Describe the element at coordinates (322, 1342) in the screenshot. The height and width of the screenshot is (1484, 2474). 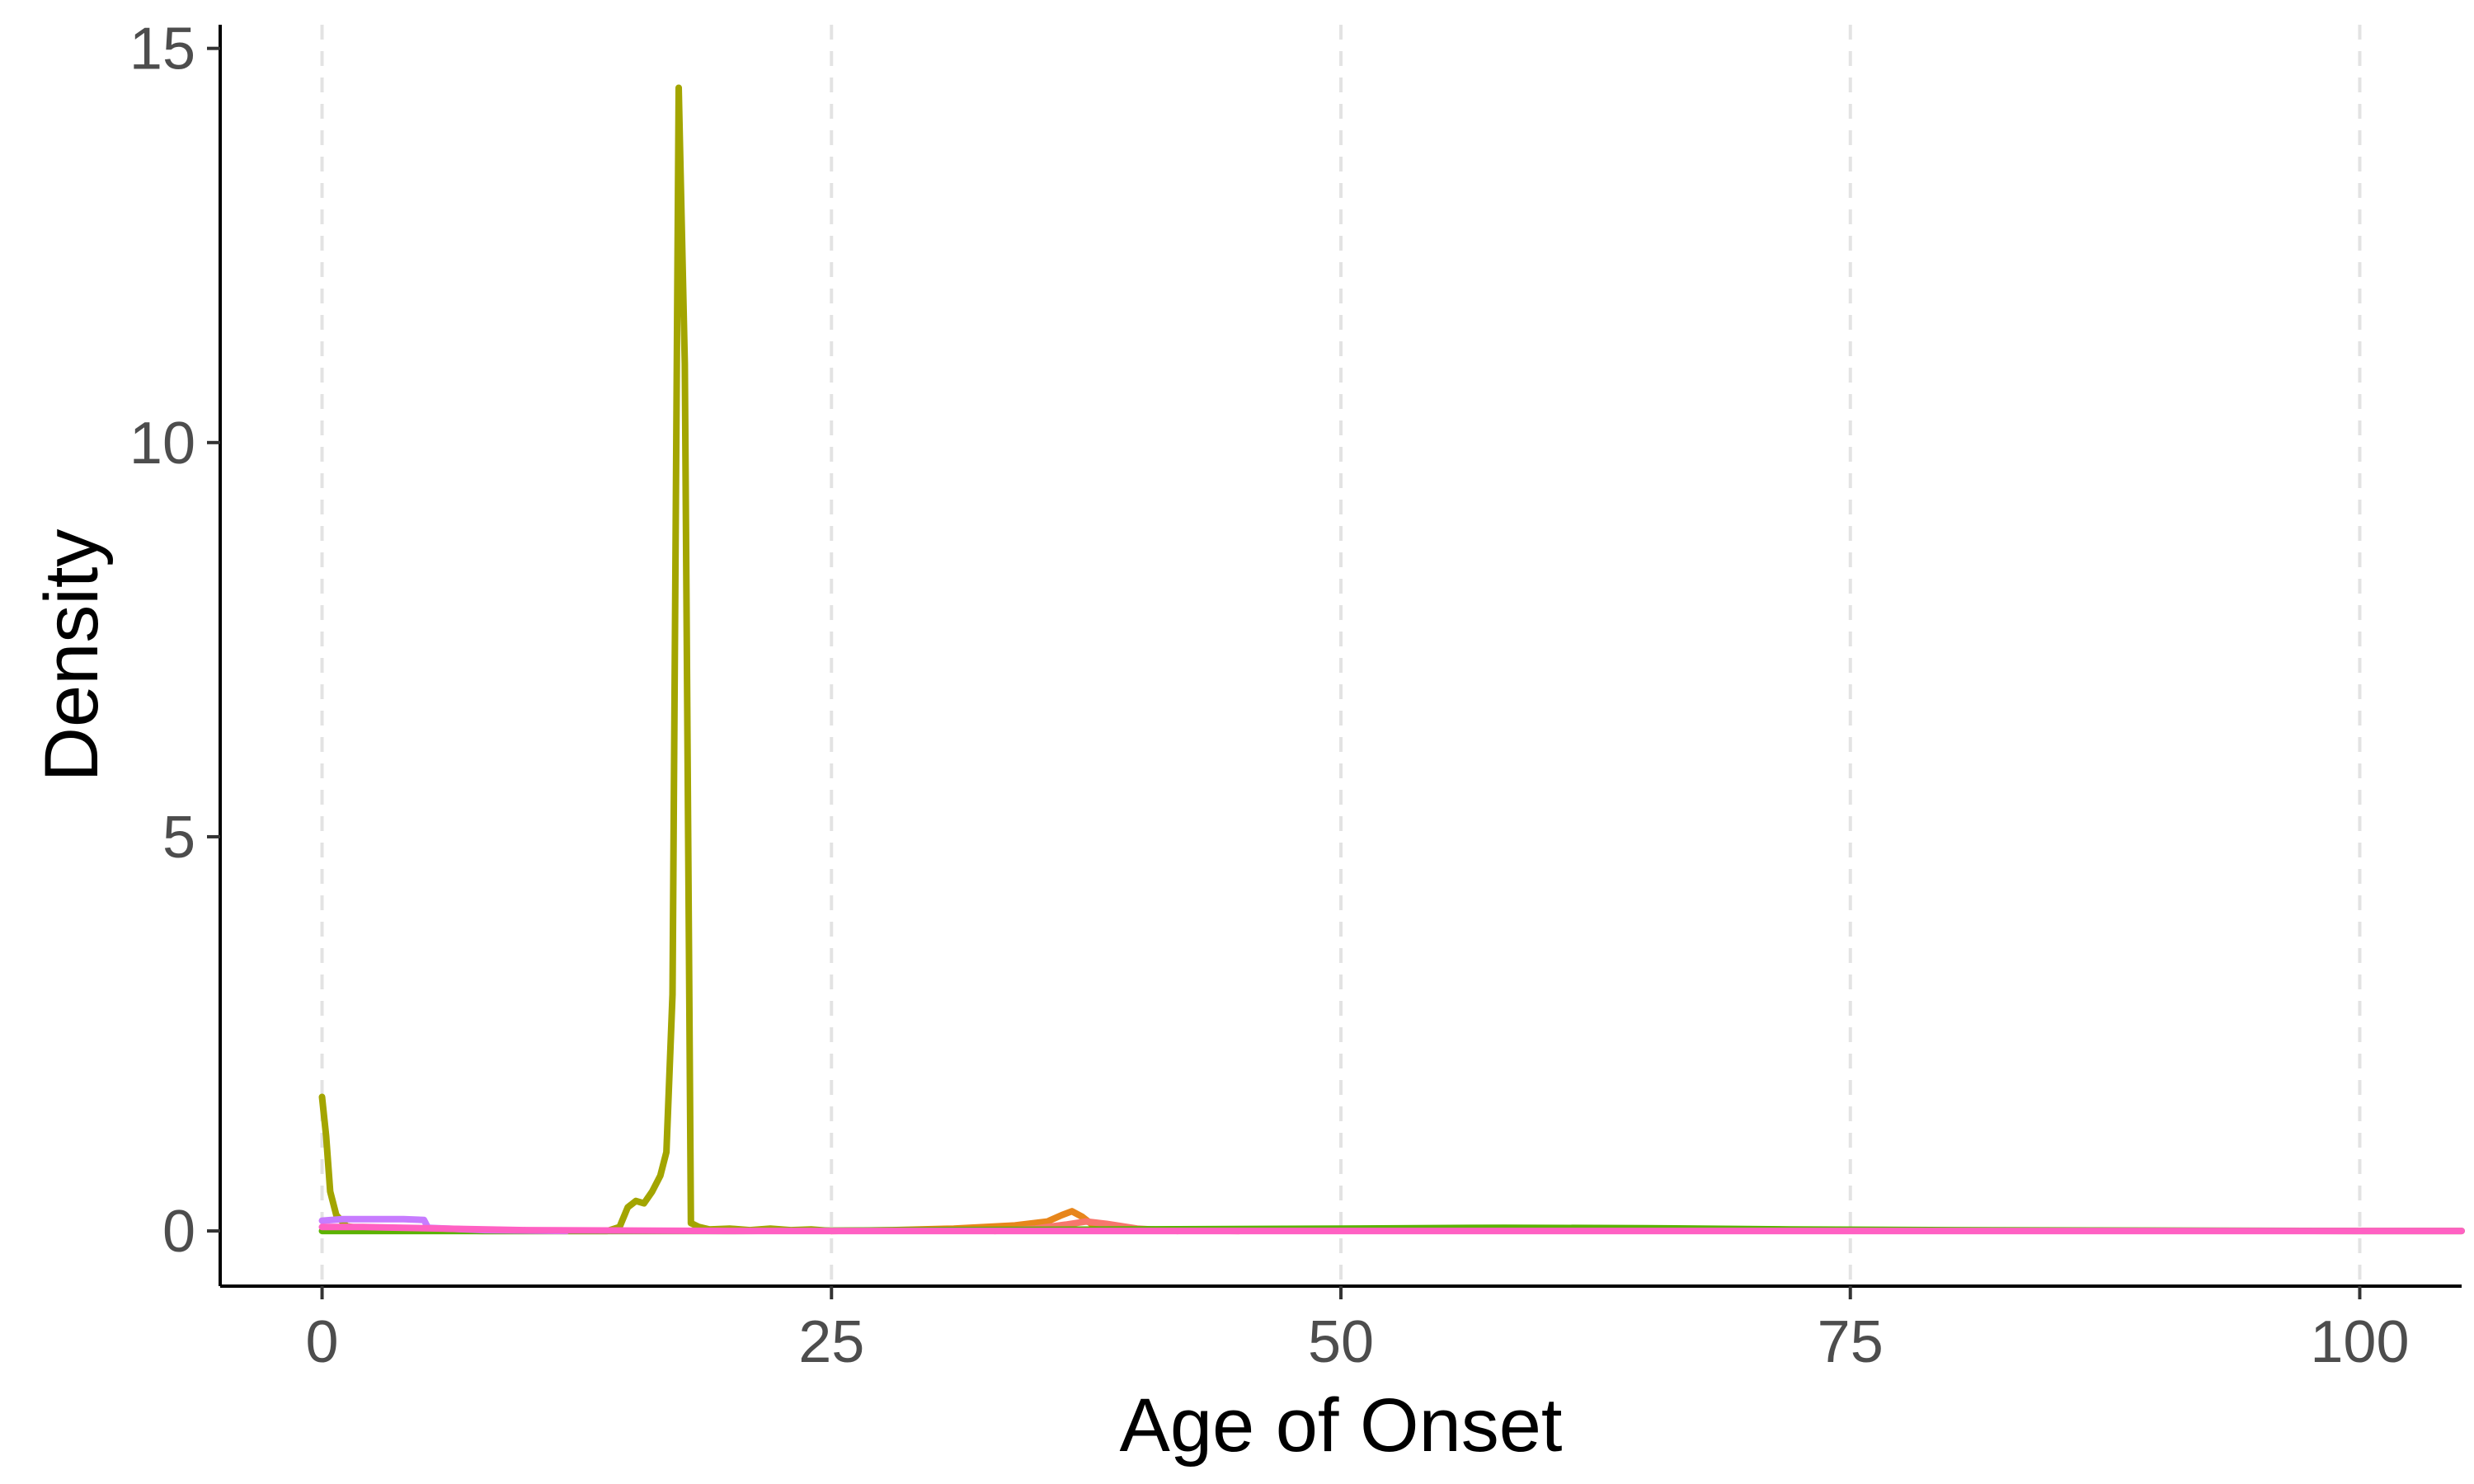
I see `x-tick-label: 0` at that location.